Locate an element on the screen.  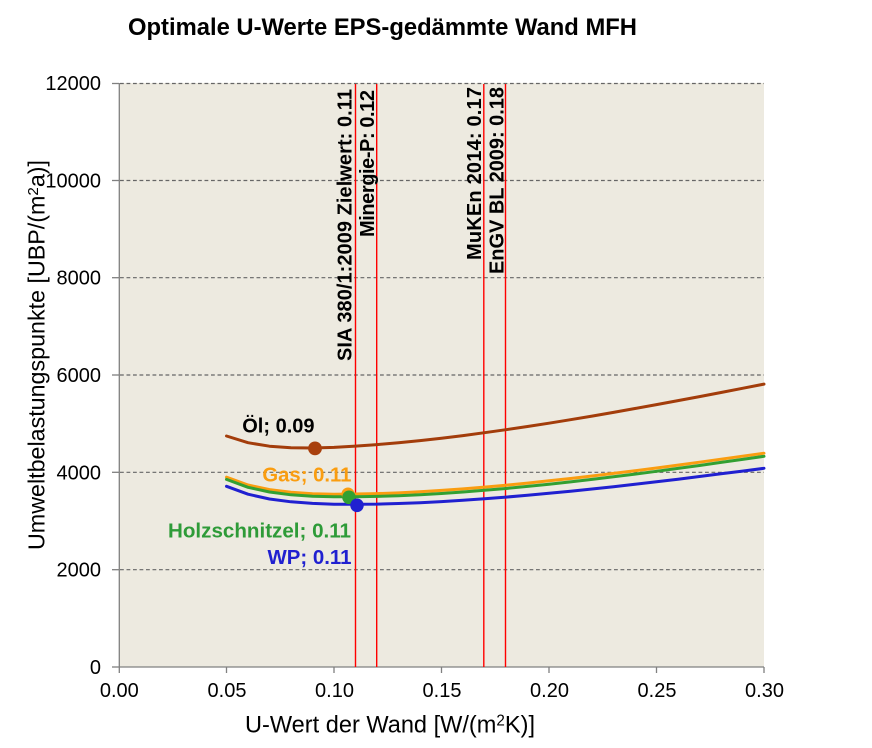
svg-text: Holzschnitzel; 0.11 is located at coordinates (259, 532).